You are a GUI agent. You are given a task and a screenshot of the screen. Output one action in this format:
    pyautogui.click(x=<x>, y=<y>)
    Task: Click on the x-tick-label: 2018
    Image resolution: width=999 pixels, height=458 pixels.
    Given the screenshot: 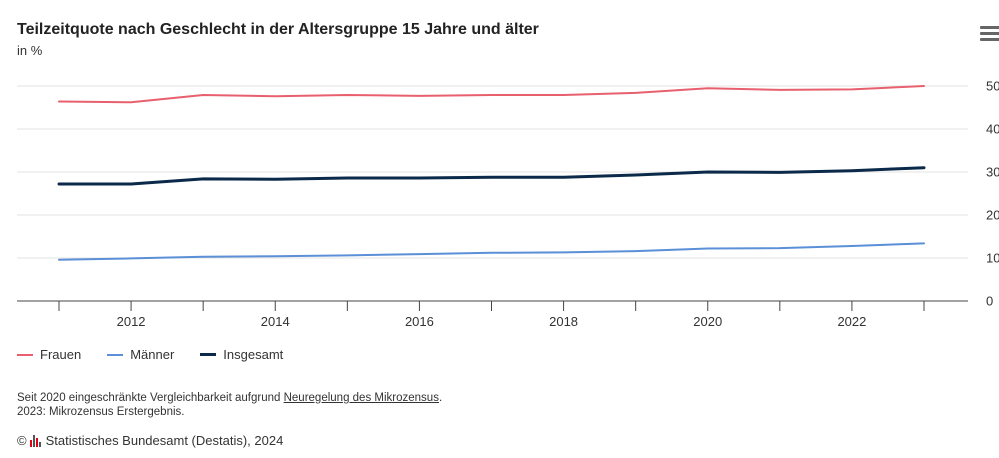 What is the action you would take?
    pyautogui.click(x=563, y=321)
    